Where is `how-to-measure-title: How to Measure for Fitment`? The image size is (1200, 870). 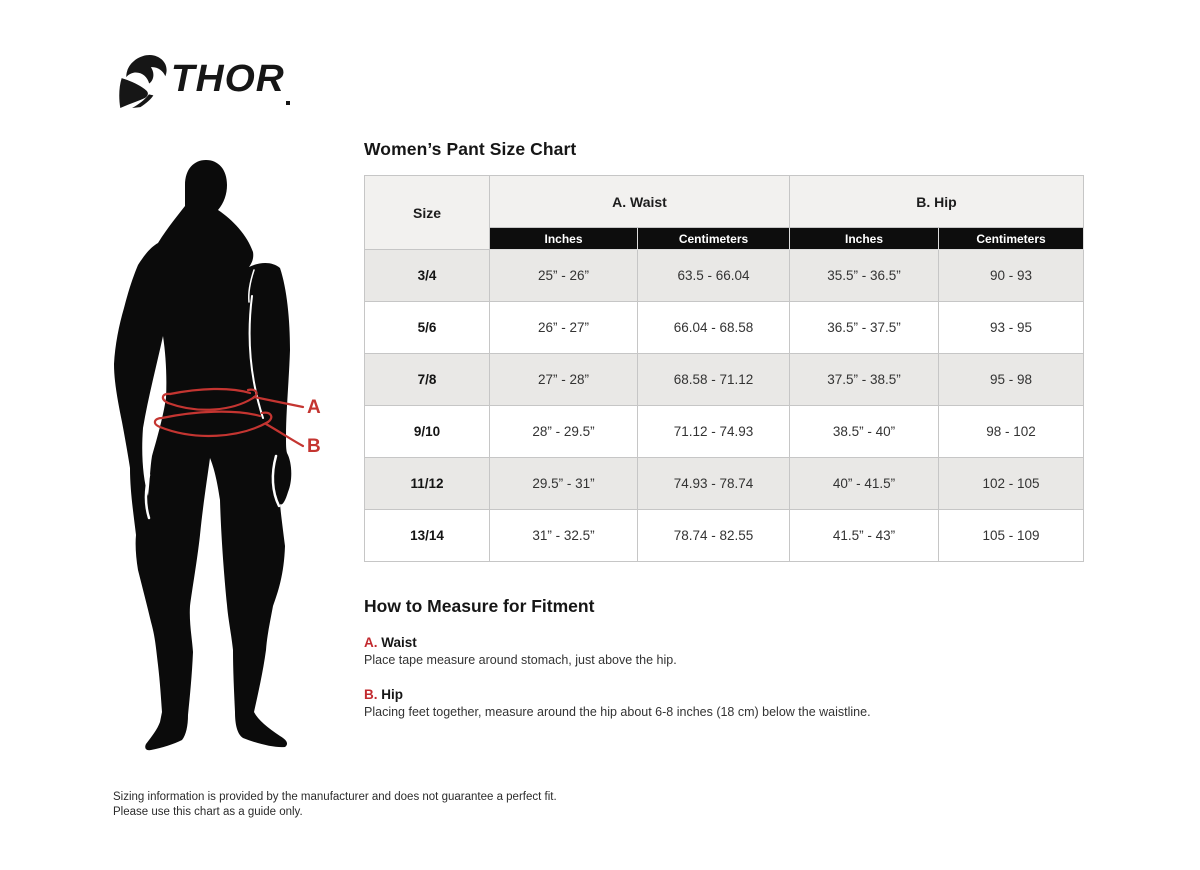 how-to-measure-title: How to Measure for Fitment is located at coordinates (479, 606).